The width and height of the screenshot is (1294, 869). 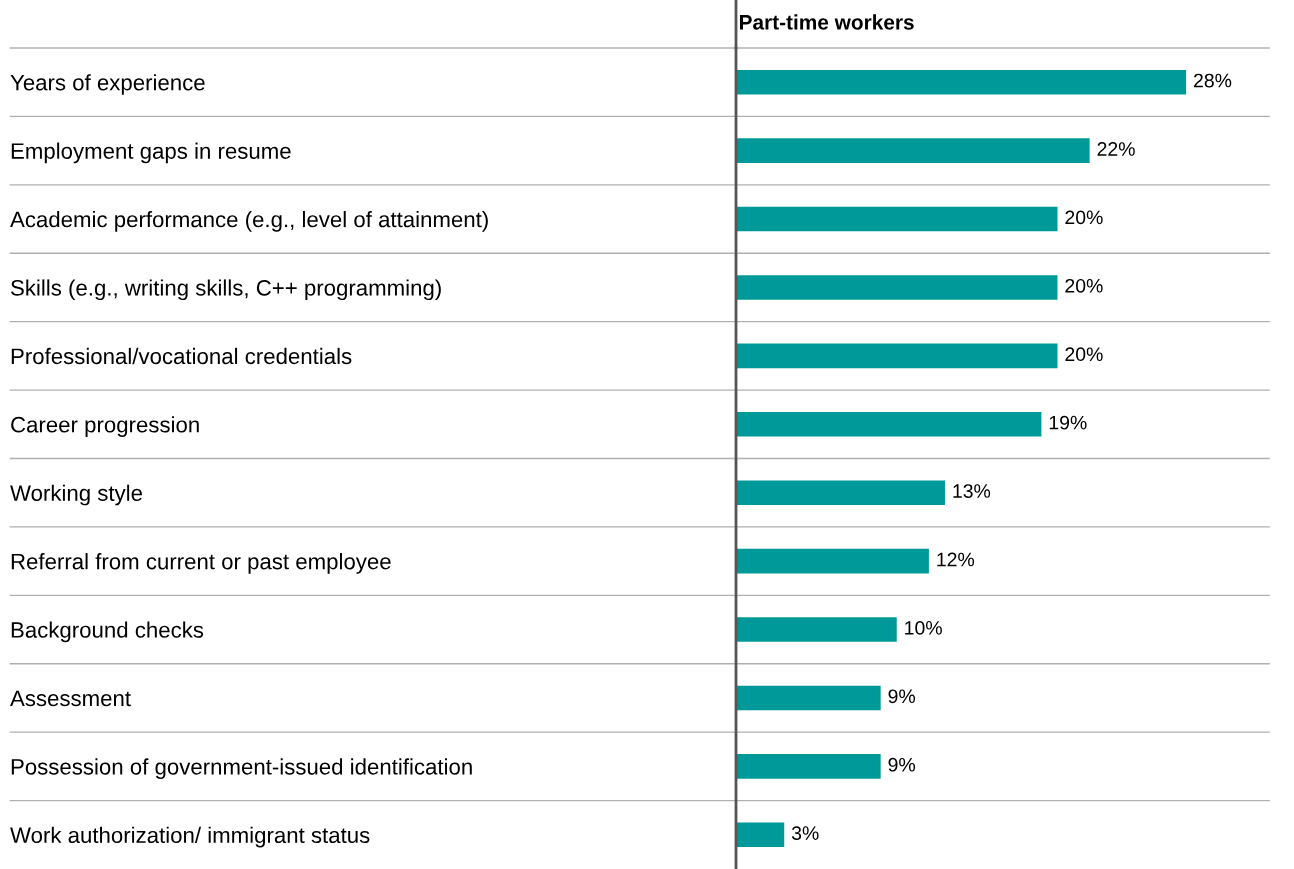 I want to click on y-tick-label: Possession of government-issued identification, so click(x=241, y=769).